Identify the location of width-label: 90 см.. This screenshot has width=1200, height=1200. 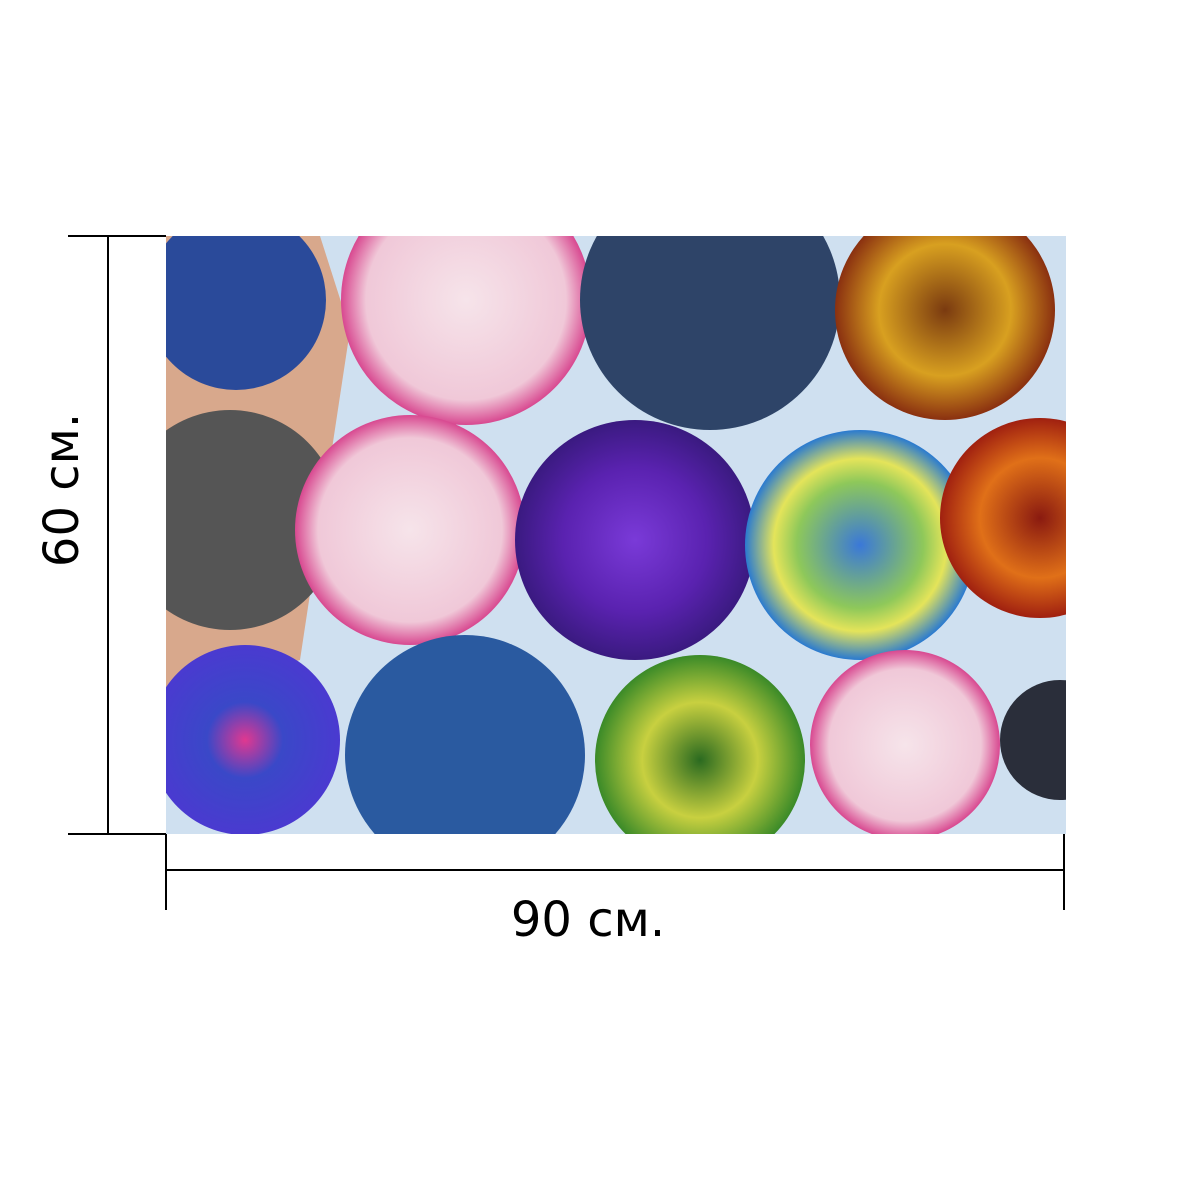
(588, 920).